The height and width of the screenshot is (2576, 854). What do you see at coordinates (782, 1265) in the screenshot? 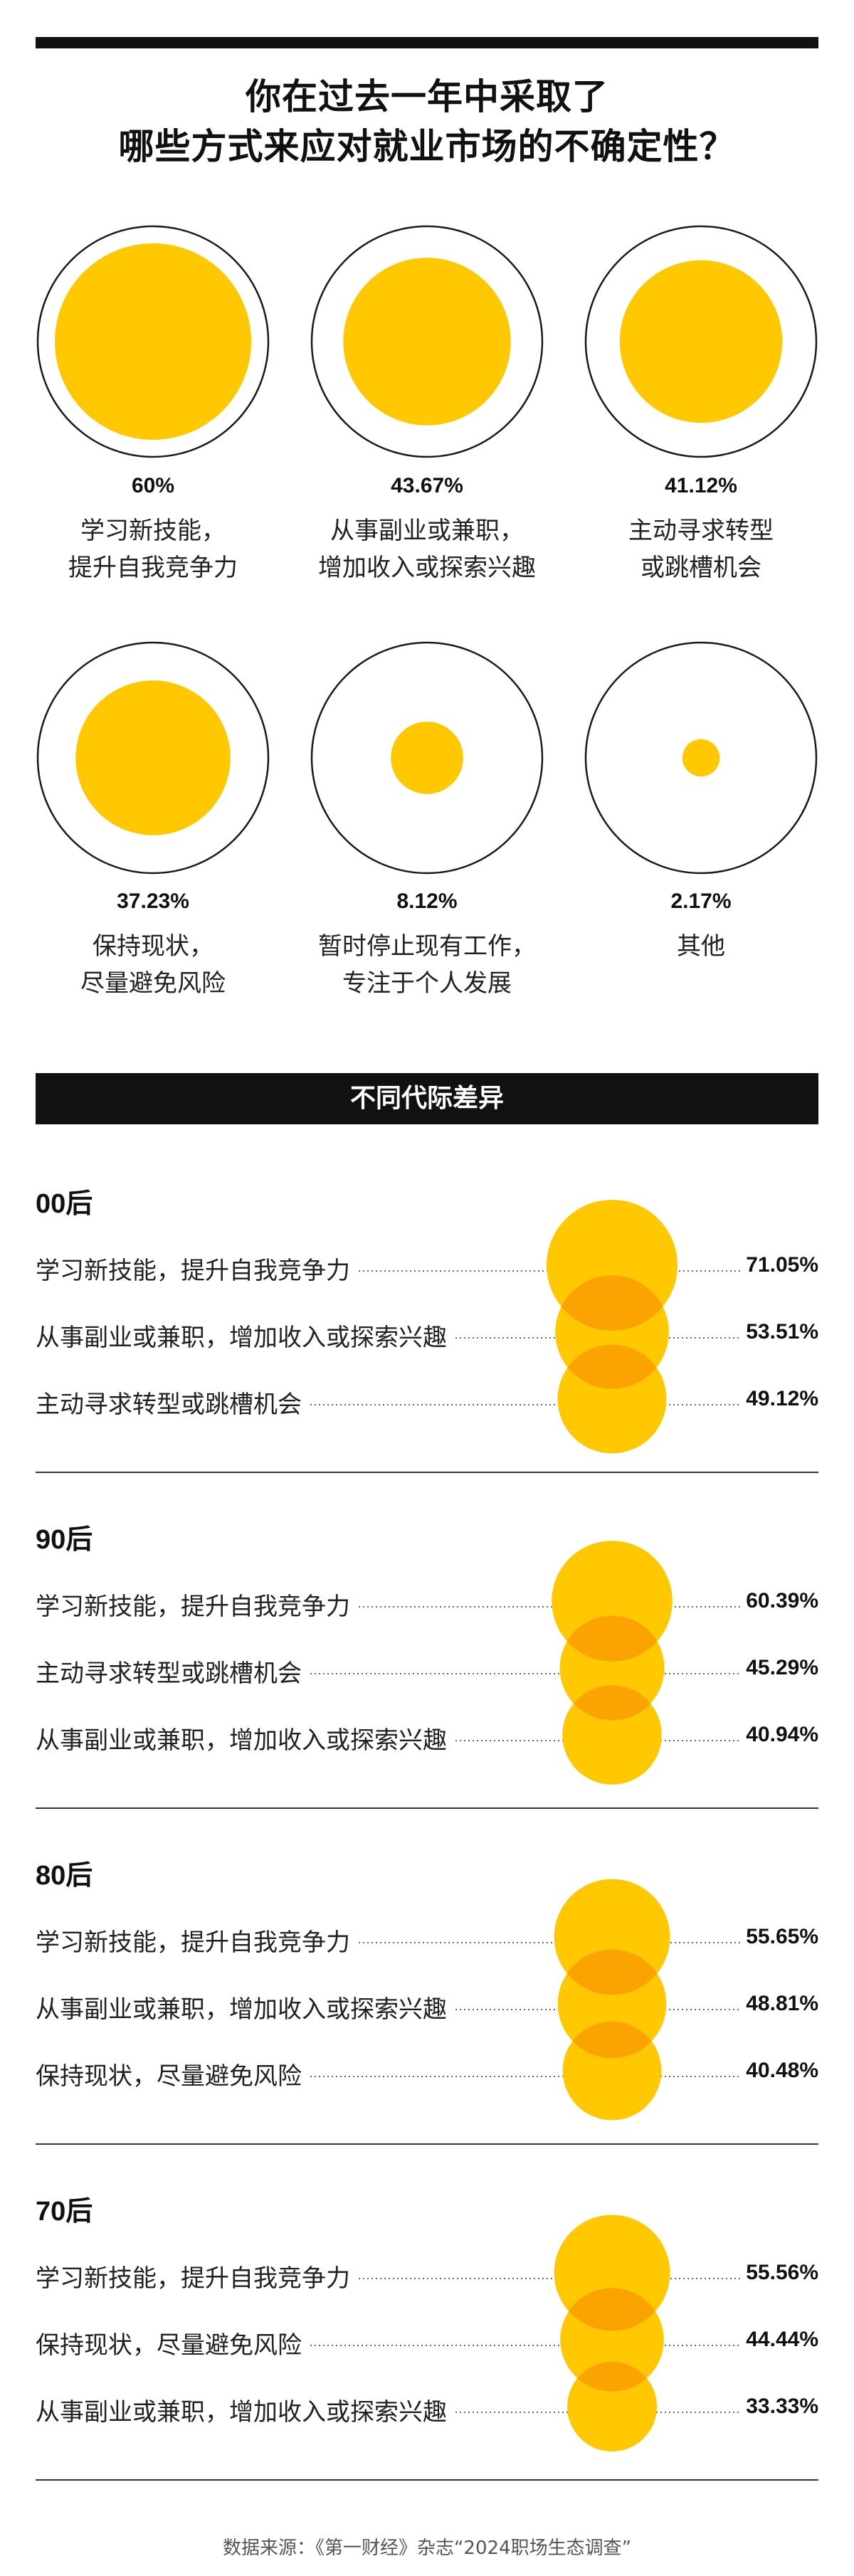
I see `row-value: 71.05%` at bounding box center [782, 1265].